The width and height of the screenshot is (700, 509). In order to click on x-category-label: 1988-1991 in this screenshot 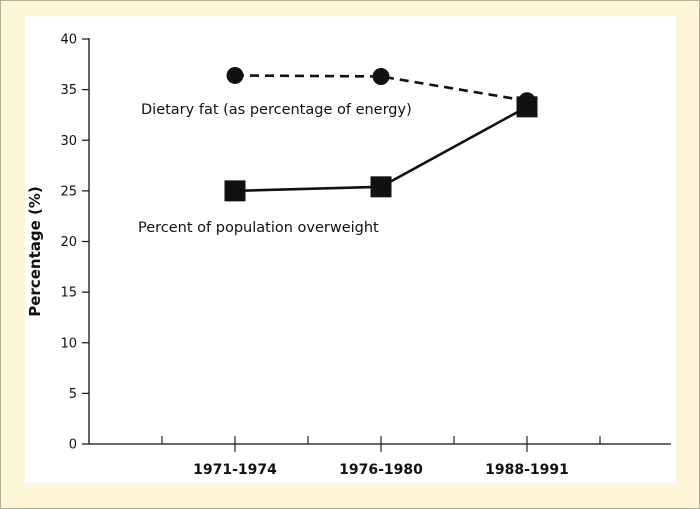, I will do `click(527, 470)`.